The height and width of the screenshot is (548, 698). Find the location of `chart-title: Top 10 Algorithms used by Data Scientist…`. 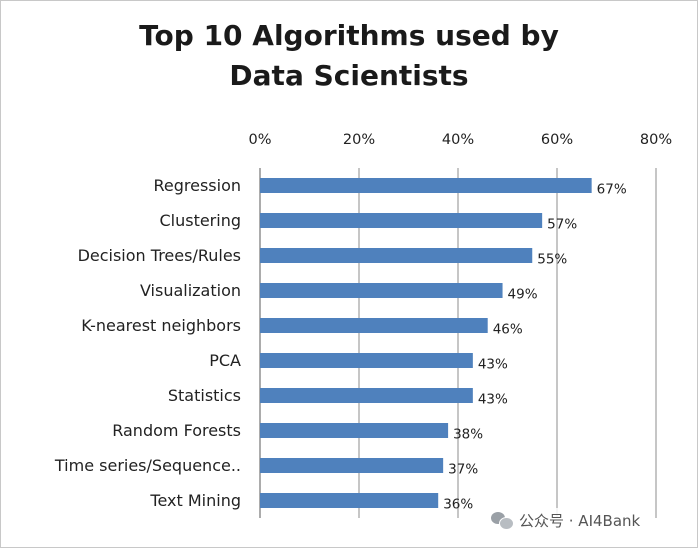

chart-title: Top 10 Algorithms used by Data Scientist… is located at coordinates (349, 56).